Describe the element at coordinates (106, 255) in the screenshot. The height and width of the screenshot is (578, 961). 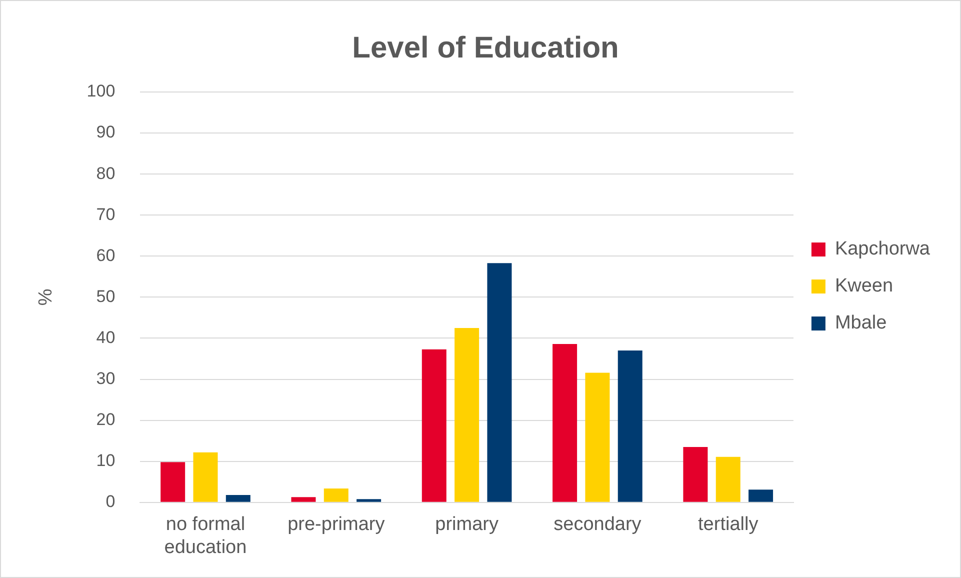
I see `y-tick-label: 60` at that location.